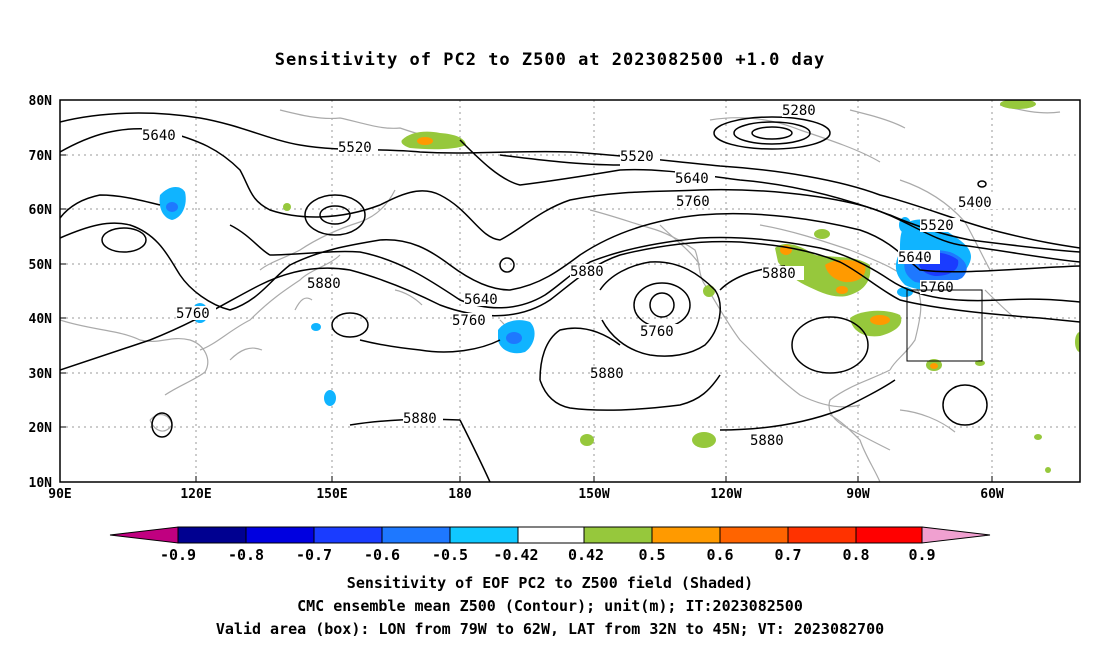 The width and height of the screenshot is (1100, 650). I want to click on lon-label: 90E, so click(59, 493).